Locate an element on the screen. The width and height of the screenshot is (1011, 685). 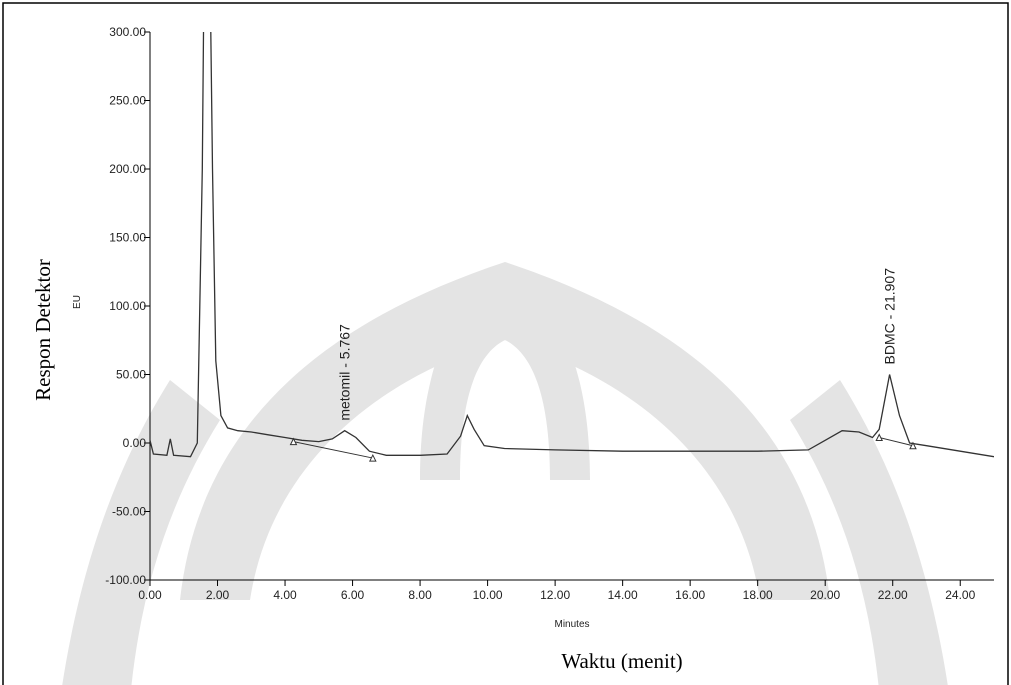
y-axis-title: Respon Detektor is located at coordinates (43, 330).